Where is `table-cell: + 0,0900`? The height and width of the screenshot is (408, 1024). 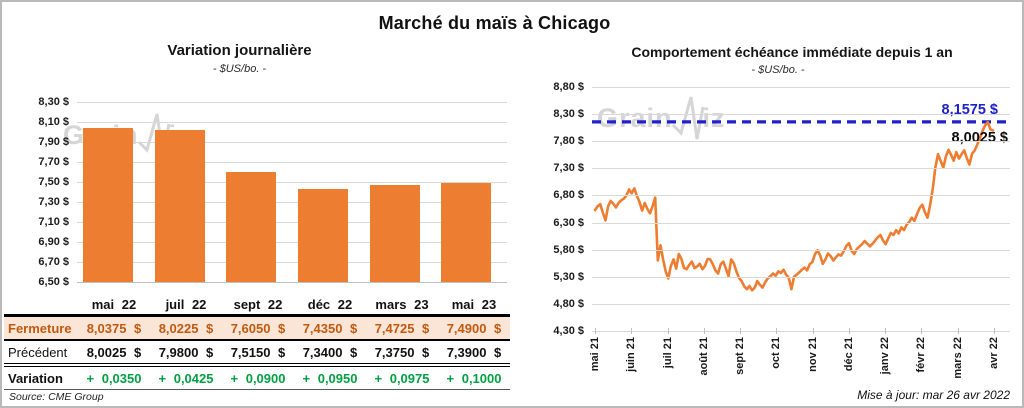
table-cell: + 0,0900 is located at coordinates (258, 378).